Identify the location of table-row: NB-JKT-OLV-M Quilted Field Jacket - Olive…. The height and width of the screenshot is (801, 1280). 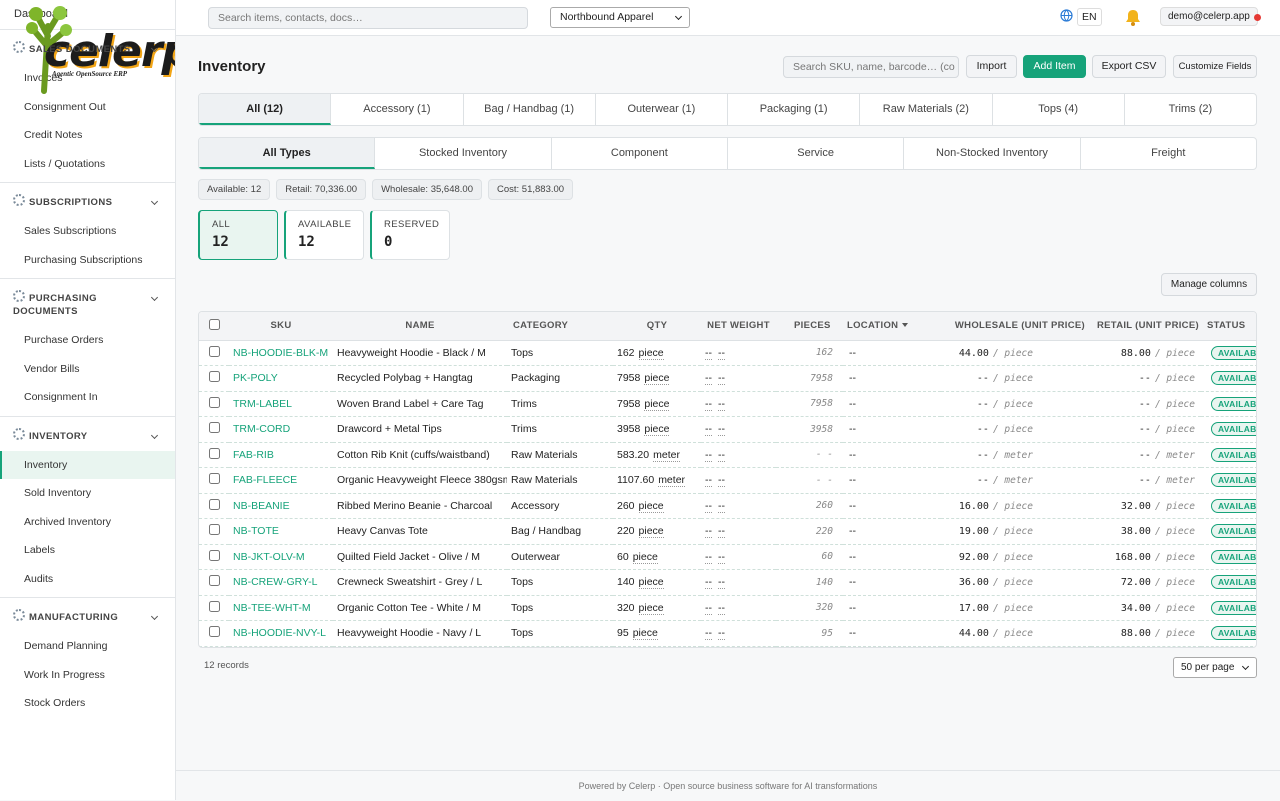
(727, 557).